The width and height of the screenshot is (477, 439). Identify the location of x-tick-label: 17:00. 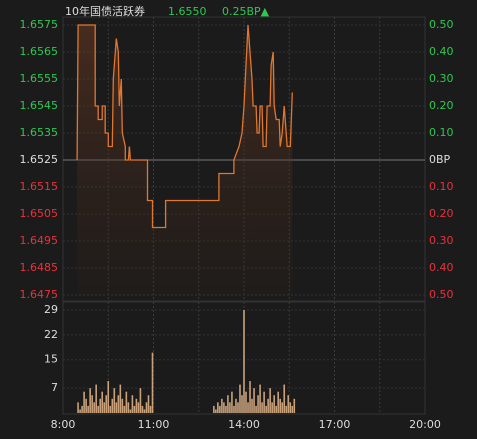
(335, 424).